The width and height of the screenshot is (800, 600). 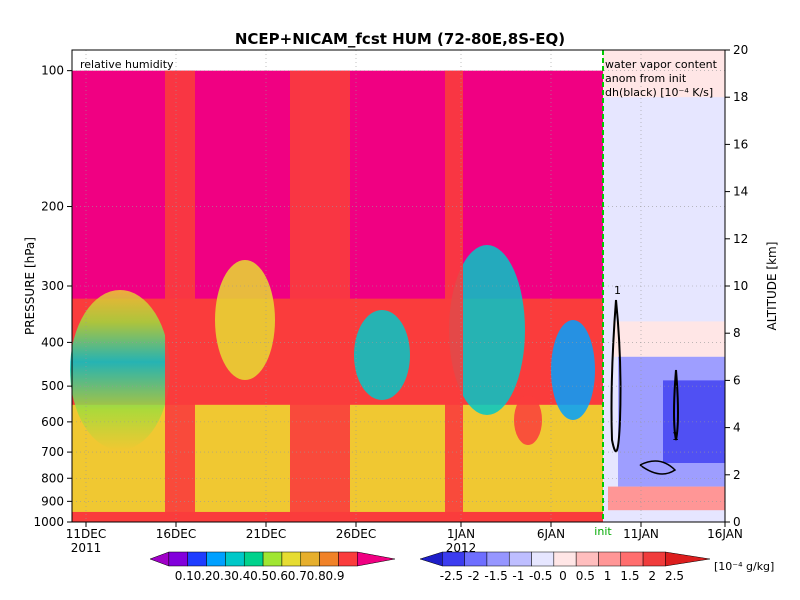 What do you see at coordinates (474, 576) in the screenshot?
I see `anom-colorbar-label: -2` at bounding box center [474, 576].